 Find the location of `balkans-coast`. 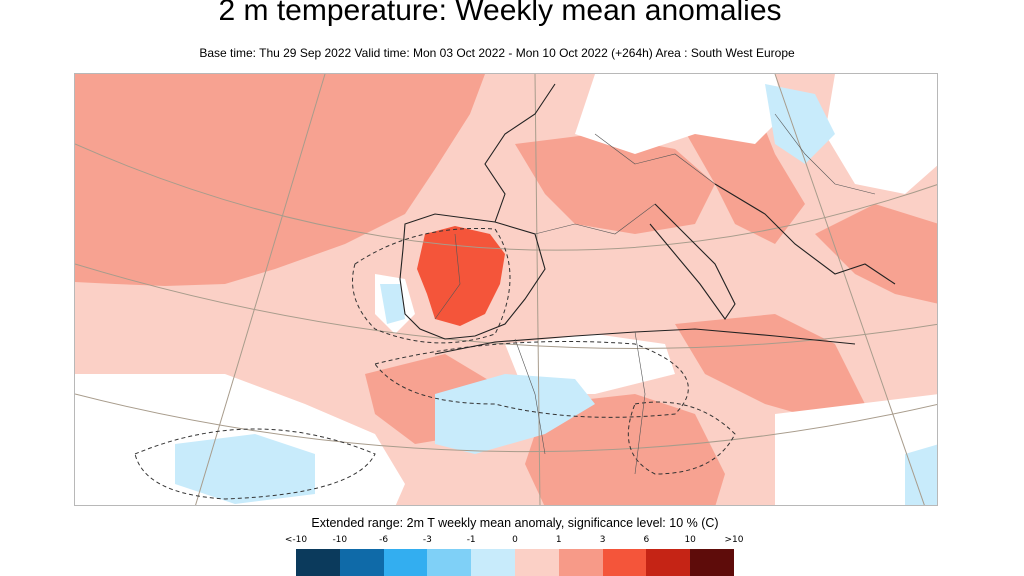

balkans-coast is located at coordinates (805, 234).